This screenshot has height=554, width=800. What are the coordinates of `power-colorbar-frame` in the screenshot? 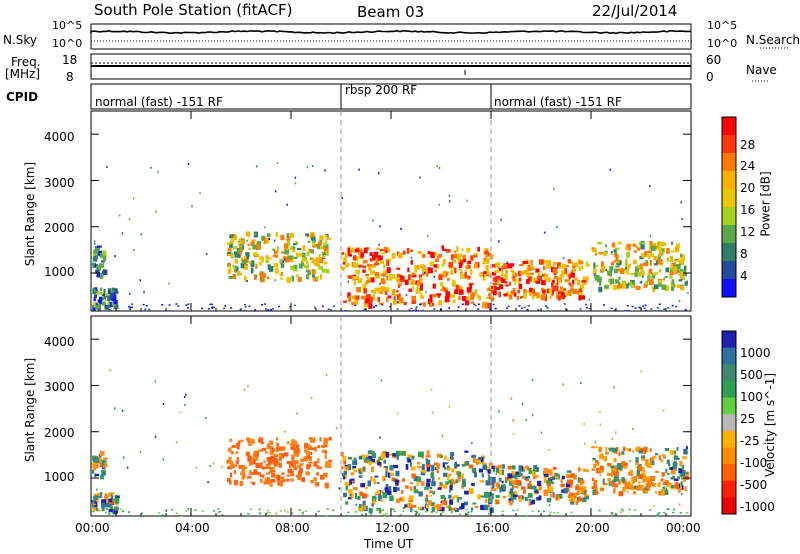 It's located at (729, 207).